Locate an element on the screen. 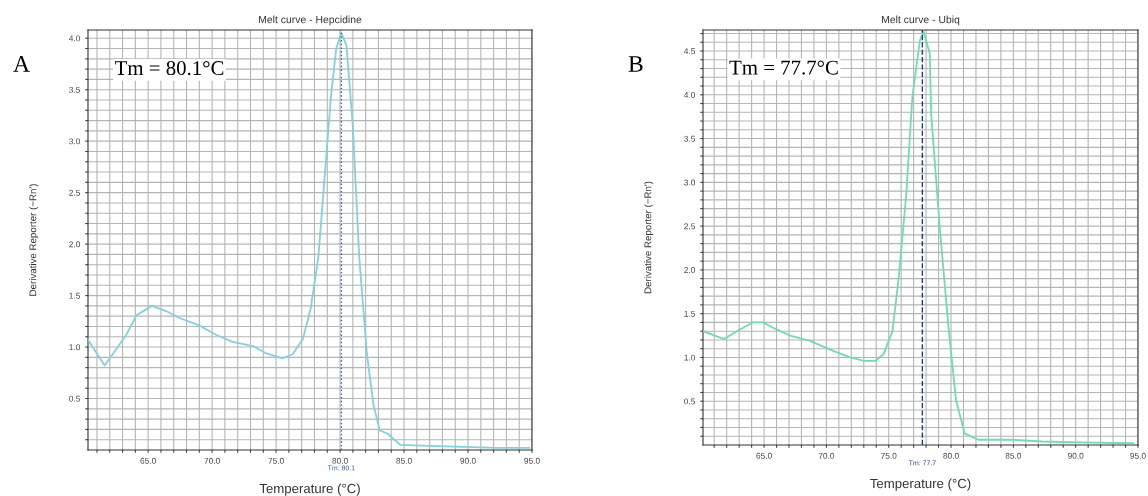 This screenshot has width=1148, height=496. y-tick-label: 4.5 is located at coordinates (689, 51).